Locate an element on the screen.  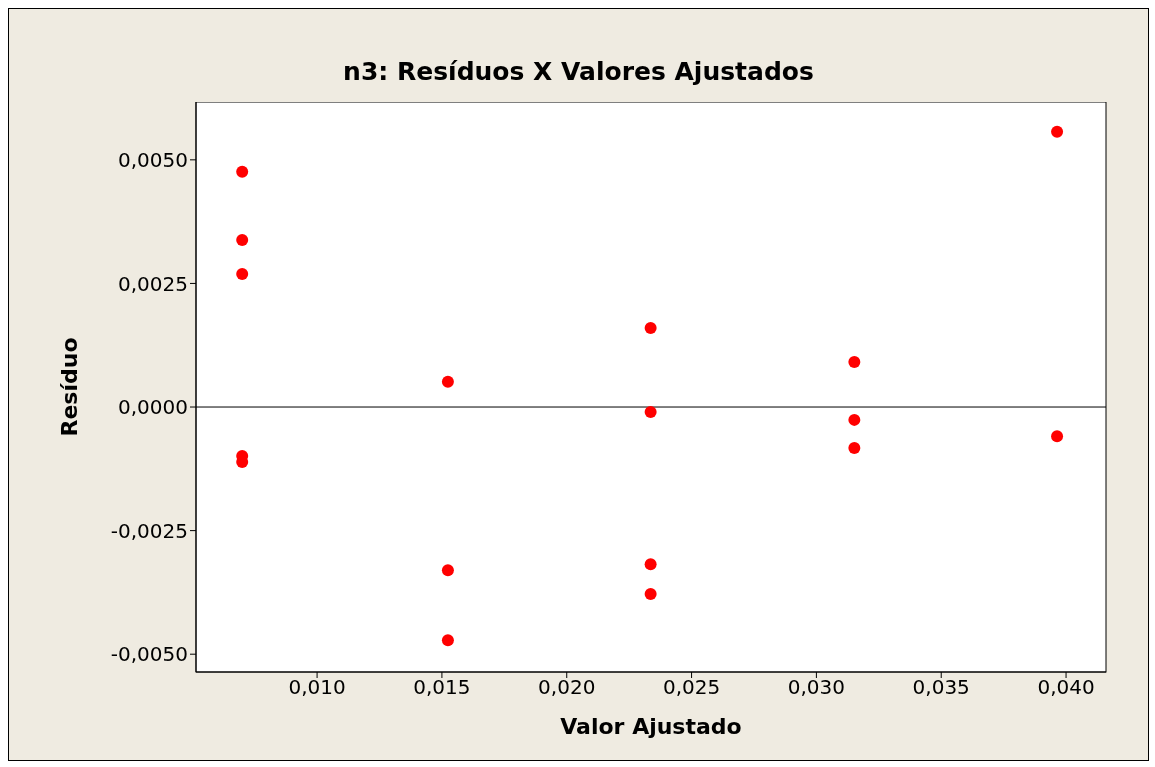
y-tick-label: -0,0025 is located at coordinates (149, 530).